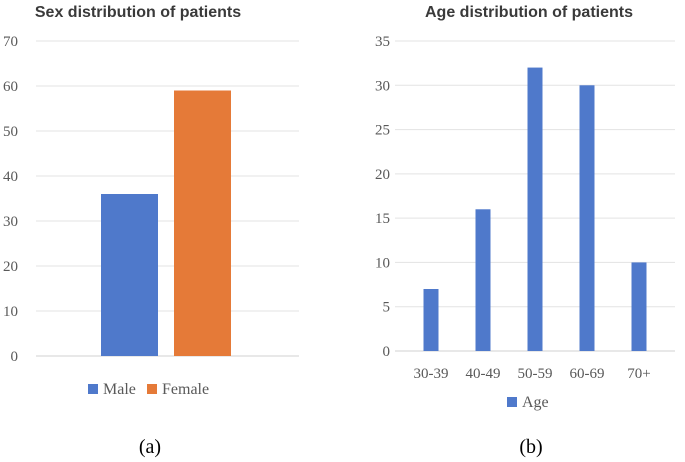 The image size is (685, 462). Describe the element at coordinates (152, 389) in the screenshot. I see `legend-swatch-female` at that location.